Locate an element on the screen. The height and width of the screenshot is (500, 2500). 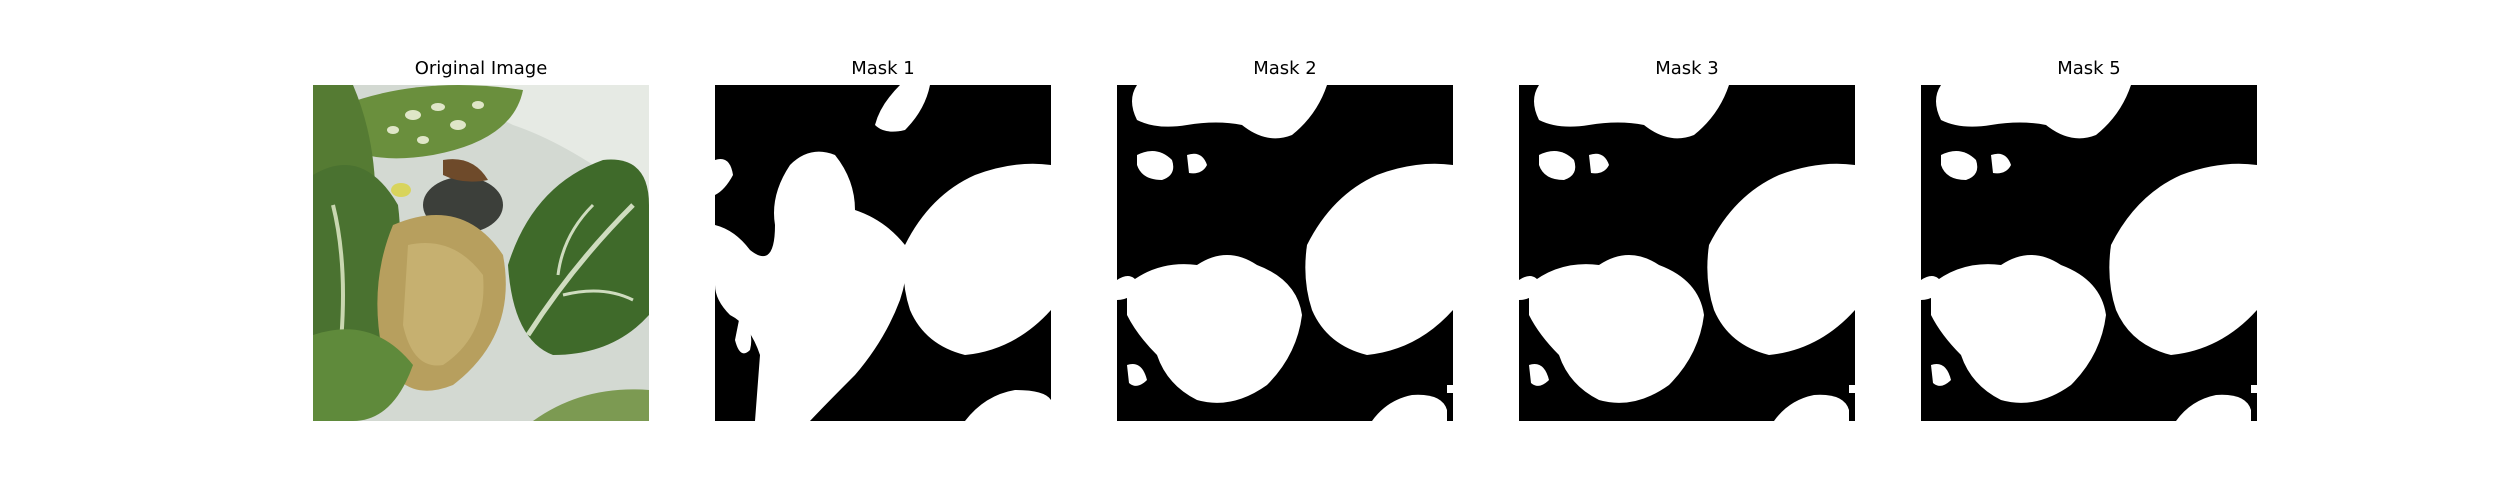
mask-2-title: Mask 2 is located at coordinates (1285, 68).